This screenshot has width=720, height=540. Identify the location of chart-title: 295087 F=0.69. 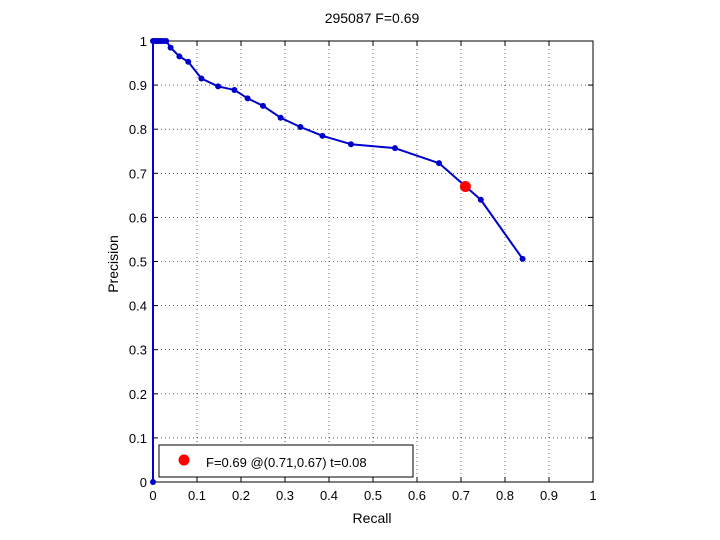
(372, 18).